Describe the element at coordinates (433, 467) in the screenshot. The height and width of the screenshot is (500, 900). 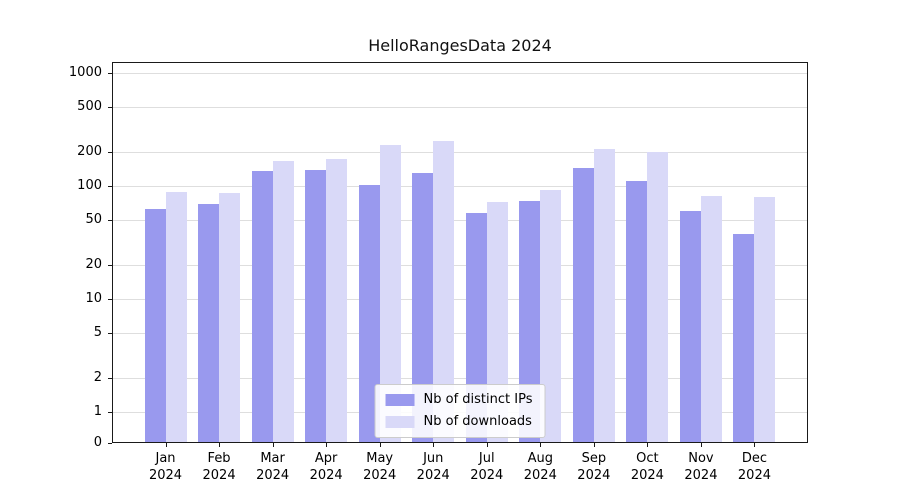
I see `x-axis-tick-label: Jun 2024` at that location.